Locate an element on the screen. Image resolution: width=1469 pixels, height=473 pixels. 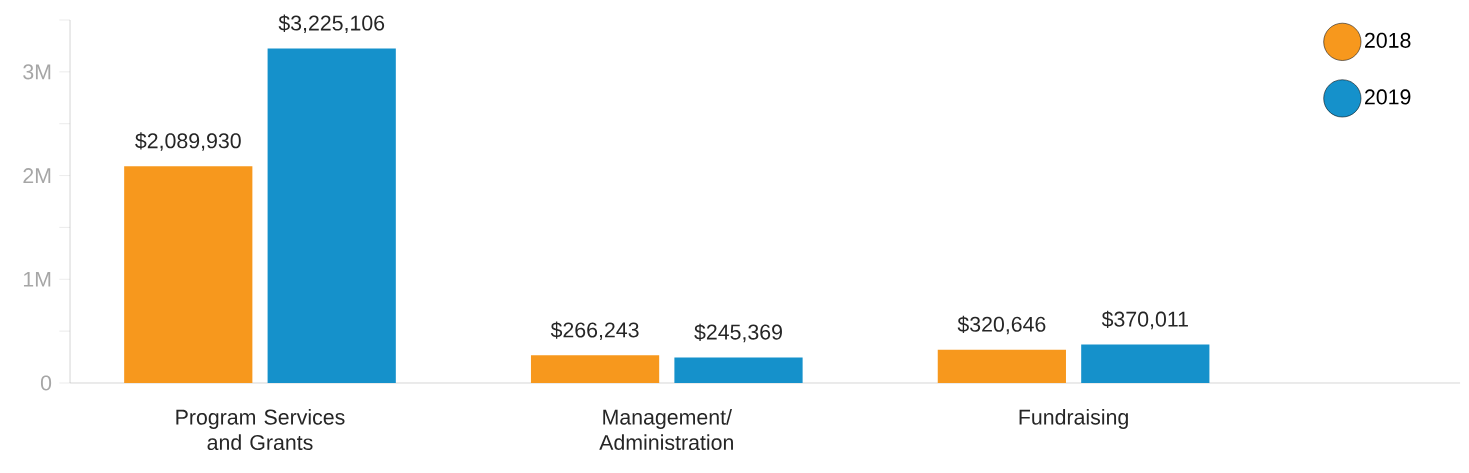
data-label: $3,225,106 is located at coordinates (331, 24).